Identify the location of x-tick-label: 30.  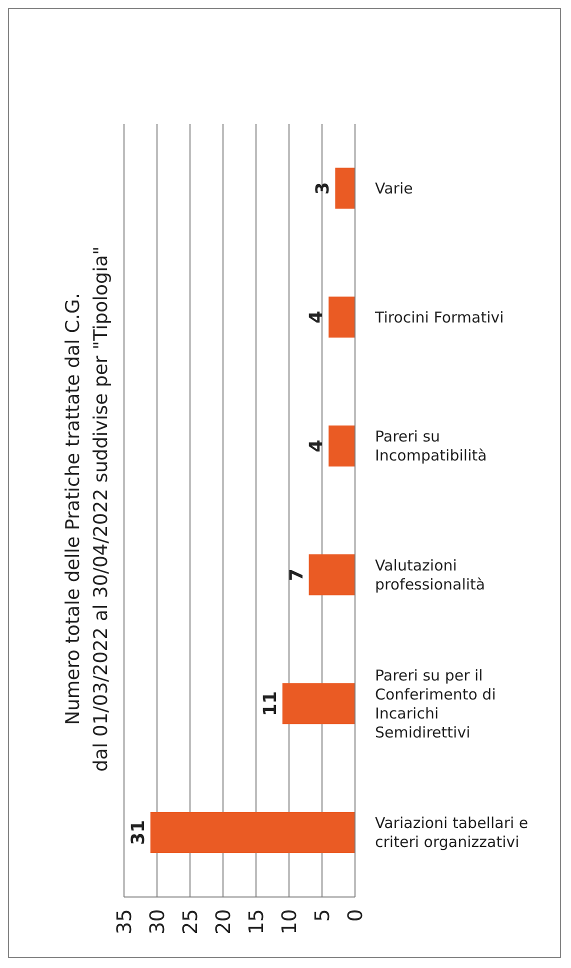
(157, 921).